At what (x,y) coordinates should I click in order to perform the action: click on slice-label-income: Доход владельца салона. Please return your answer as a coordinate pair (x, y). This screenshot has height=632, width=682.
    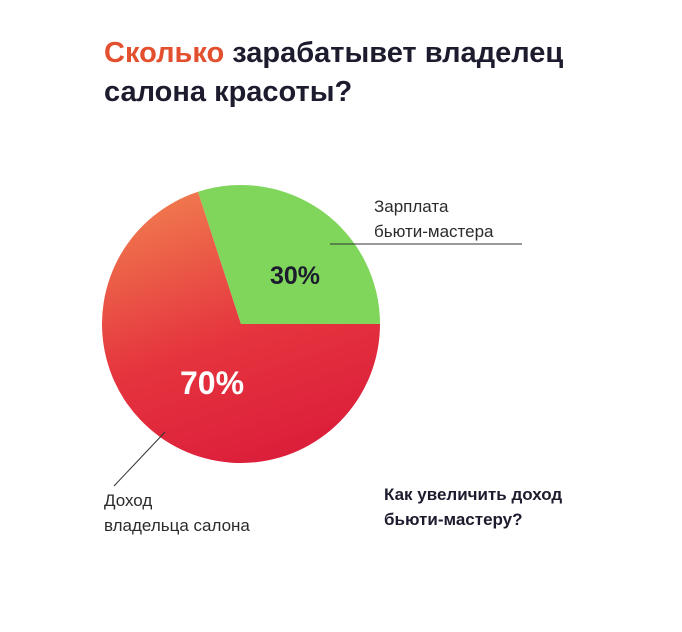
    Looking at the image, I should click on (177, 513).